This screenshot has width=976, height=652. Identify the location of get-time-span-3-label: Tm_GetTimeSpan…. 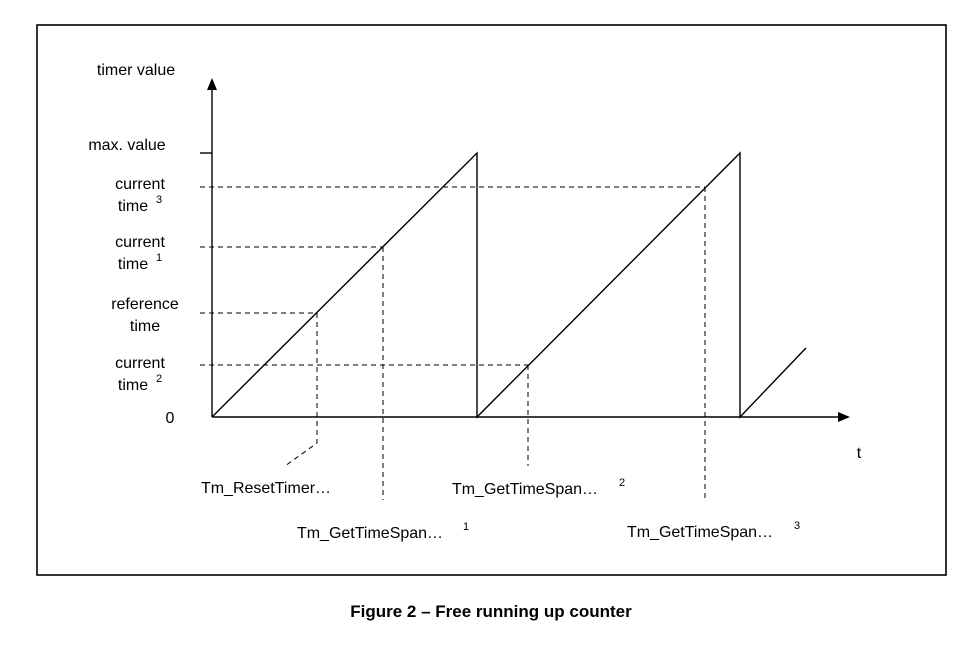
(700, 532).